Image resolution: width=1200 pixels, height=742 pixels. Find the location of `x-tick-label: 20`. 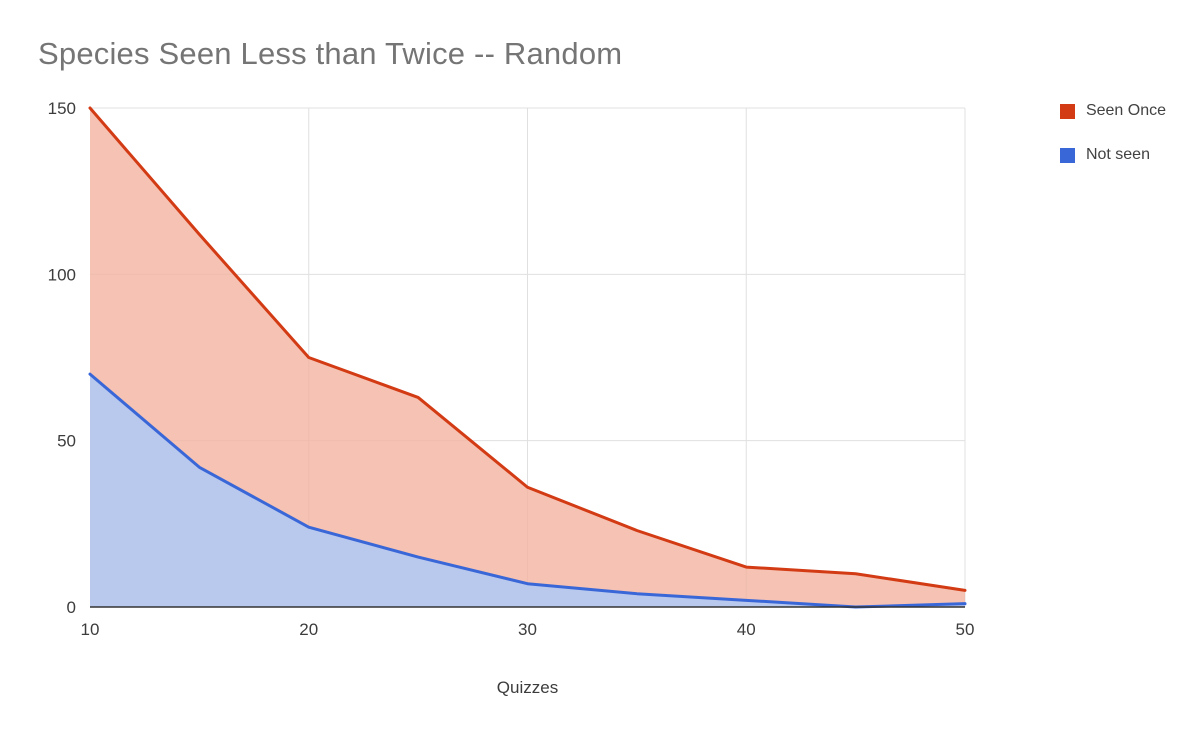

x-tick-label: 20 is located at coordinates (308, 629).